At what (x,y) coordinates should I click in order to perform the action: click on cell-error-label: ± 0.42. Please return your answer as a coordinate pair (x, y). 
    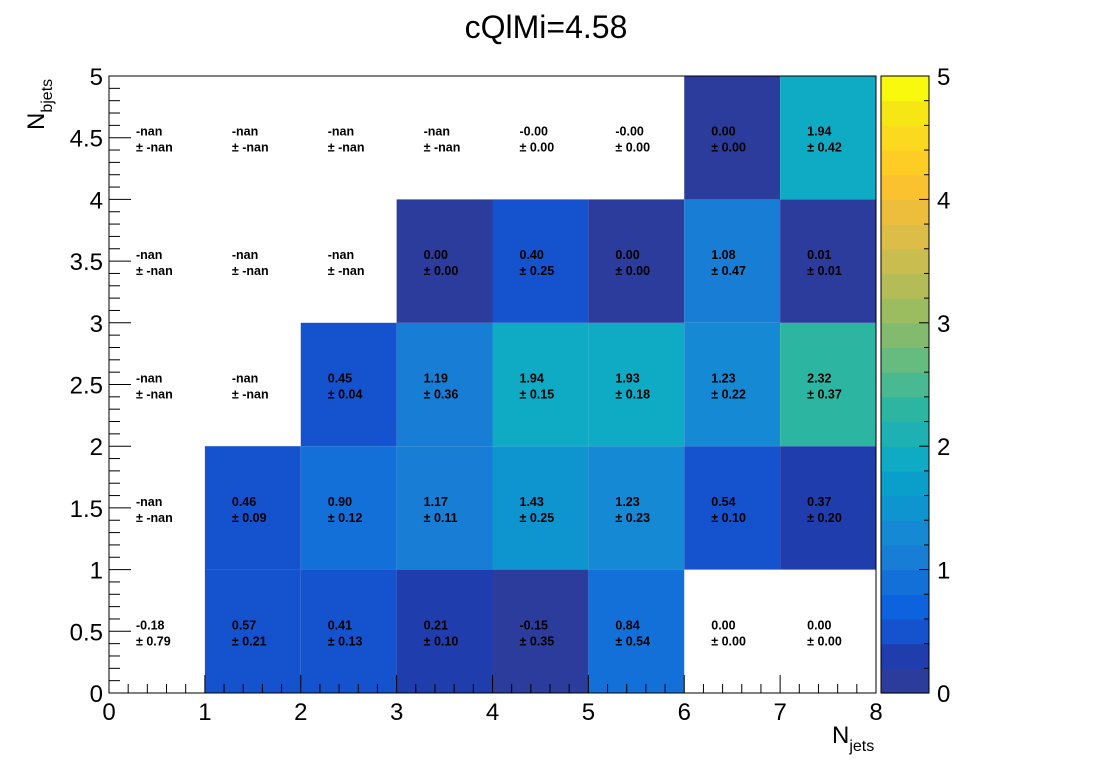
    Looking at the image, I should click on (824, 148).